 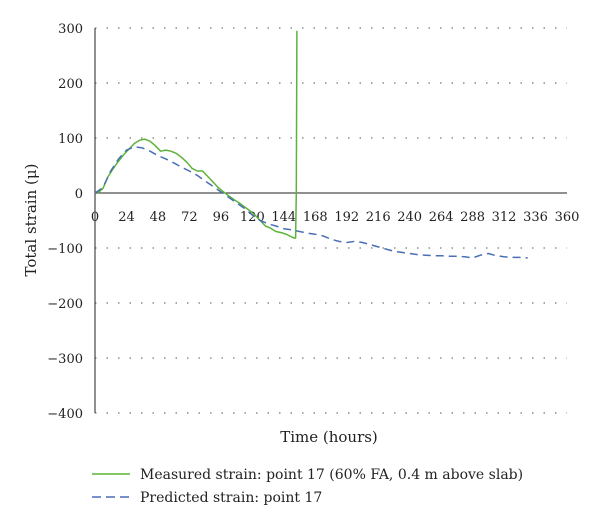 What do you see at coordinates (231, 498) in the screenshot?
I see `legend-label-predicted: Predicted strain: point 17` at bounding box center [231, 498].